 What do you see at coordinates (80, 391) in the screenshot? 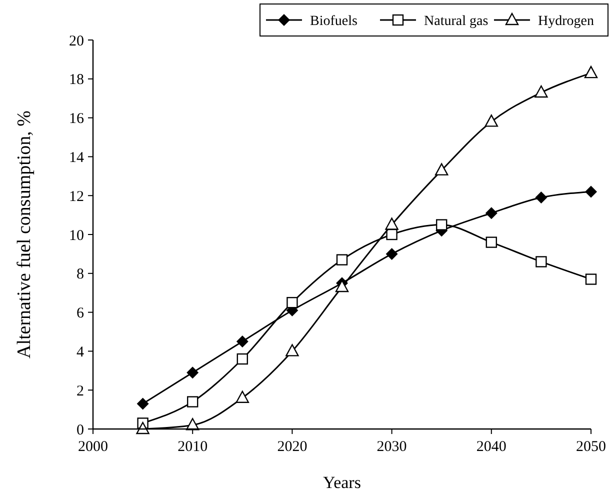
I see `y-tick-label: 2` at bounding box center [80, 391].